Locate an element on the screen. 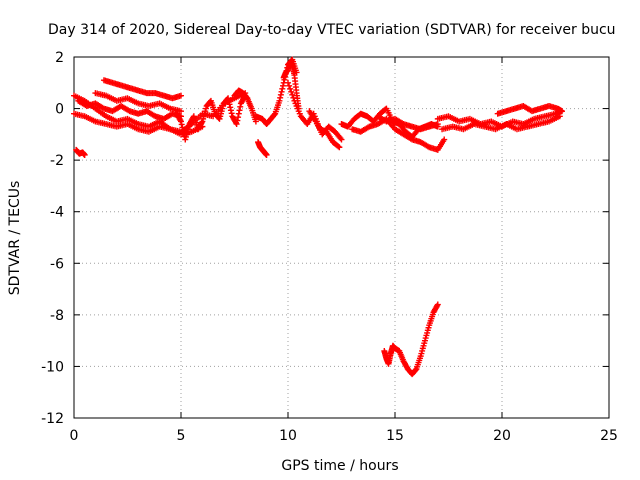 This screenshot has width=640, height=480. series-track-e is located at coordinates (138, 102).